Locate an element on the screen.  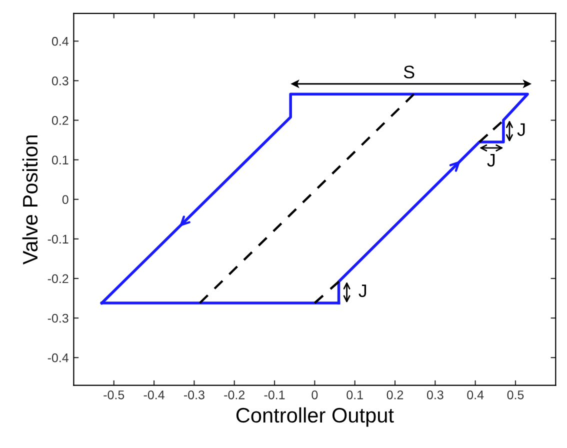
y-tick-label: 0.1 is located at coordinates (60, 160).